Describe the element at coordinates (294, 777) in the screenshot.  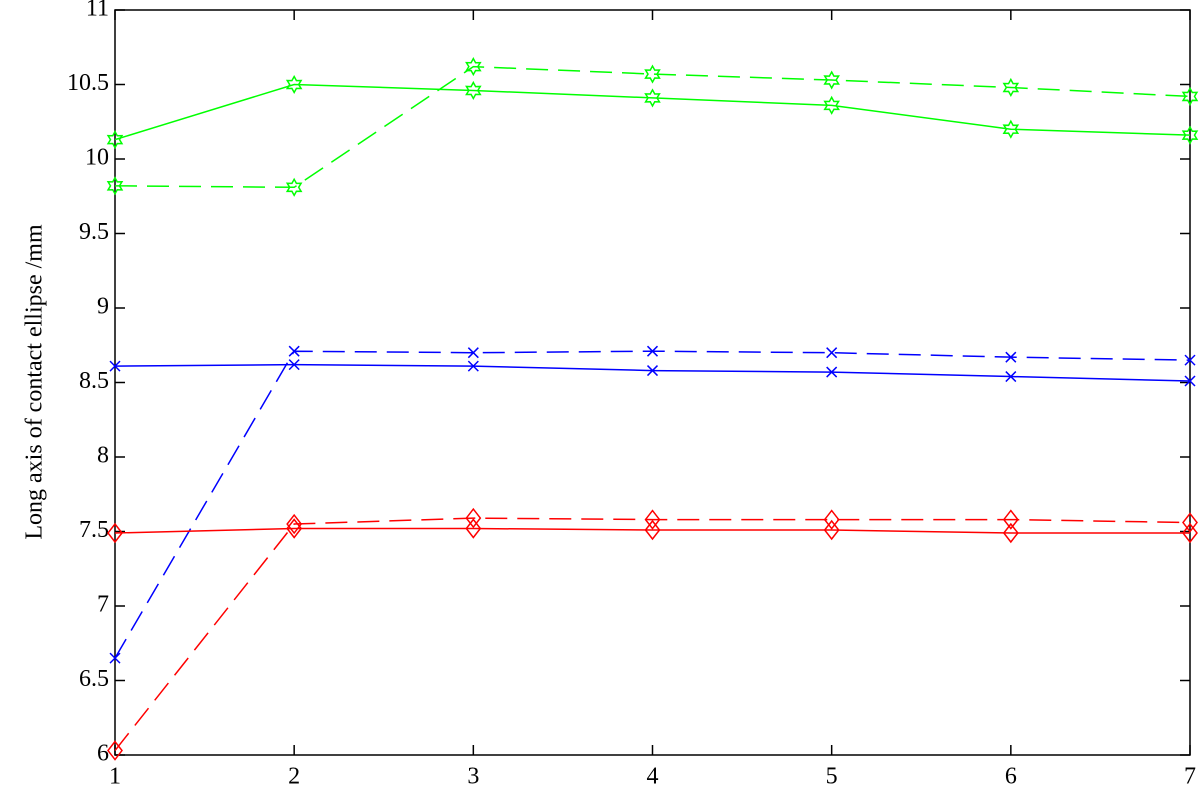
I see `x-tick-label: 2` at that location.